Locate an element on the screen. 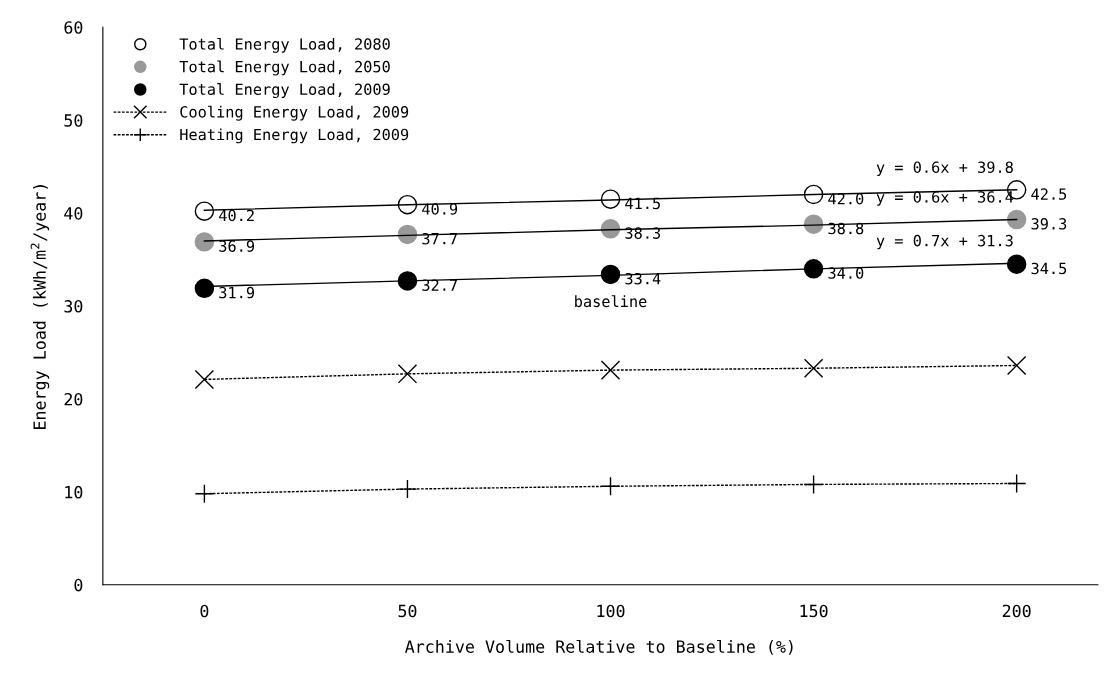  data-label: 40.9 is located at coordinates (440, 209).